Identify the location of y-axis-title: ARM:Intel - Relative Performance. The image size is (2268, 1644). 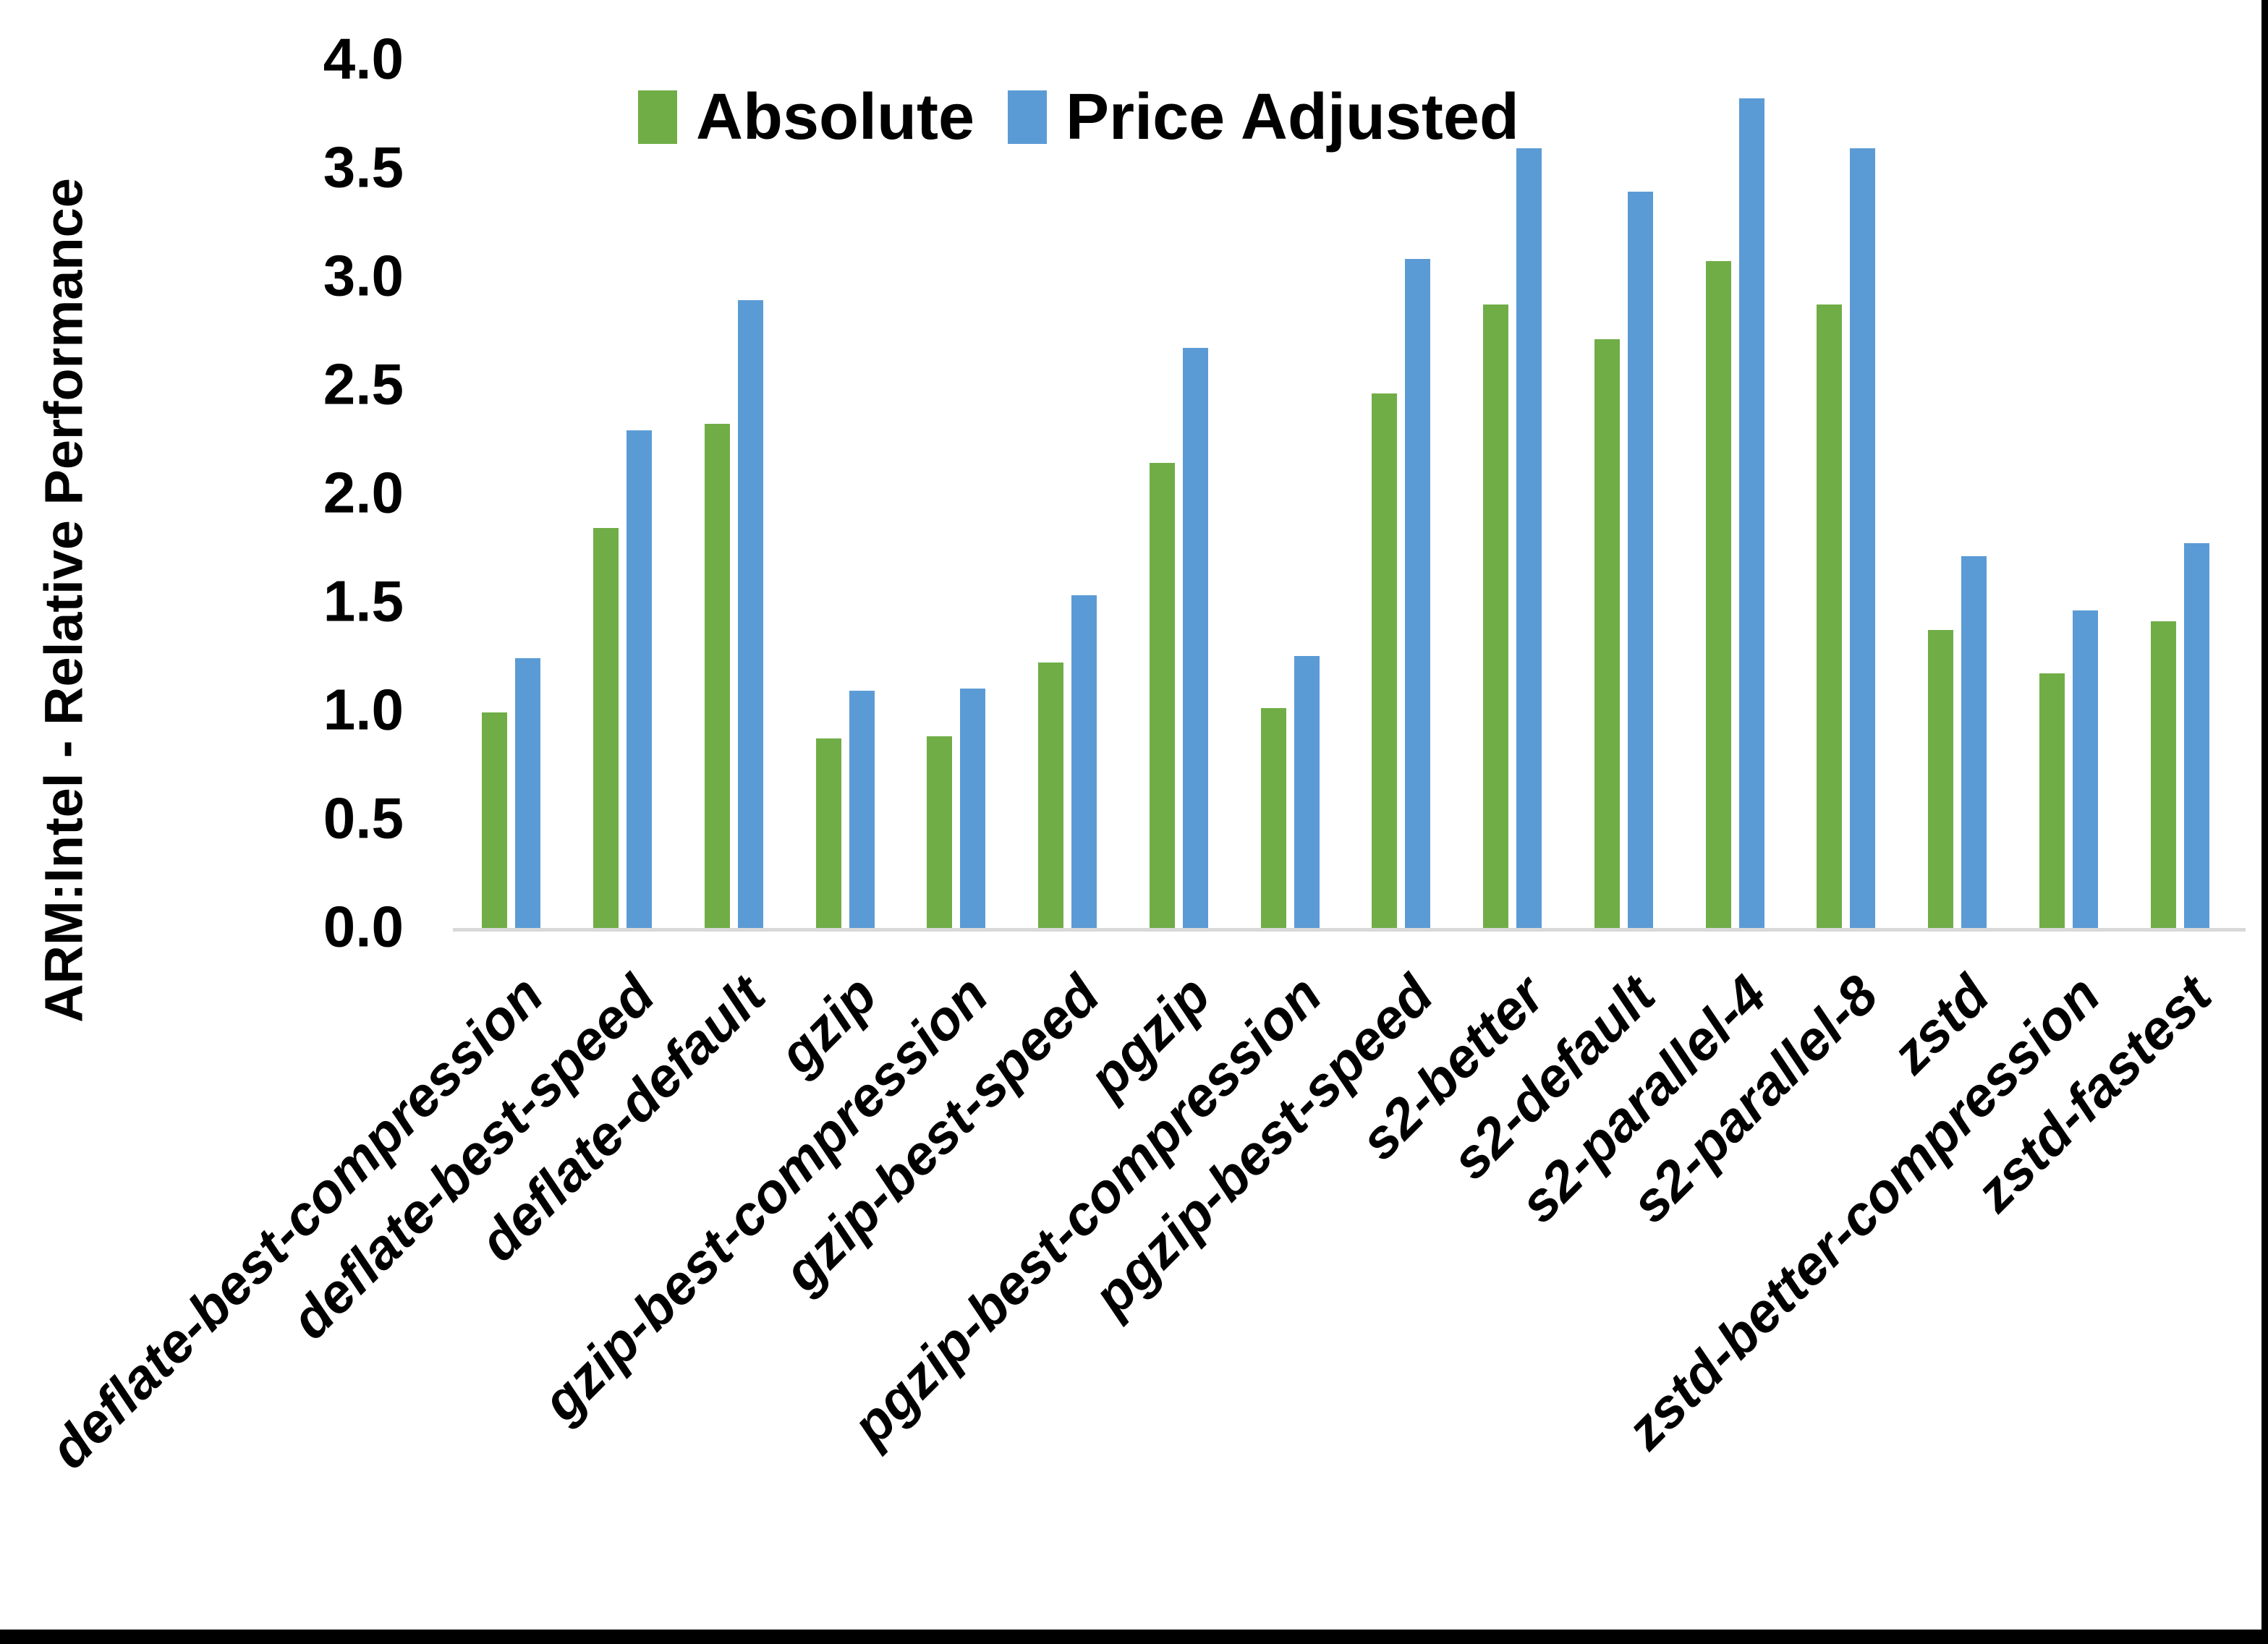
(63, 600).